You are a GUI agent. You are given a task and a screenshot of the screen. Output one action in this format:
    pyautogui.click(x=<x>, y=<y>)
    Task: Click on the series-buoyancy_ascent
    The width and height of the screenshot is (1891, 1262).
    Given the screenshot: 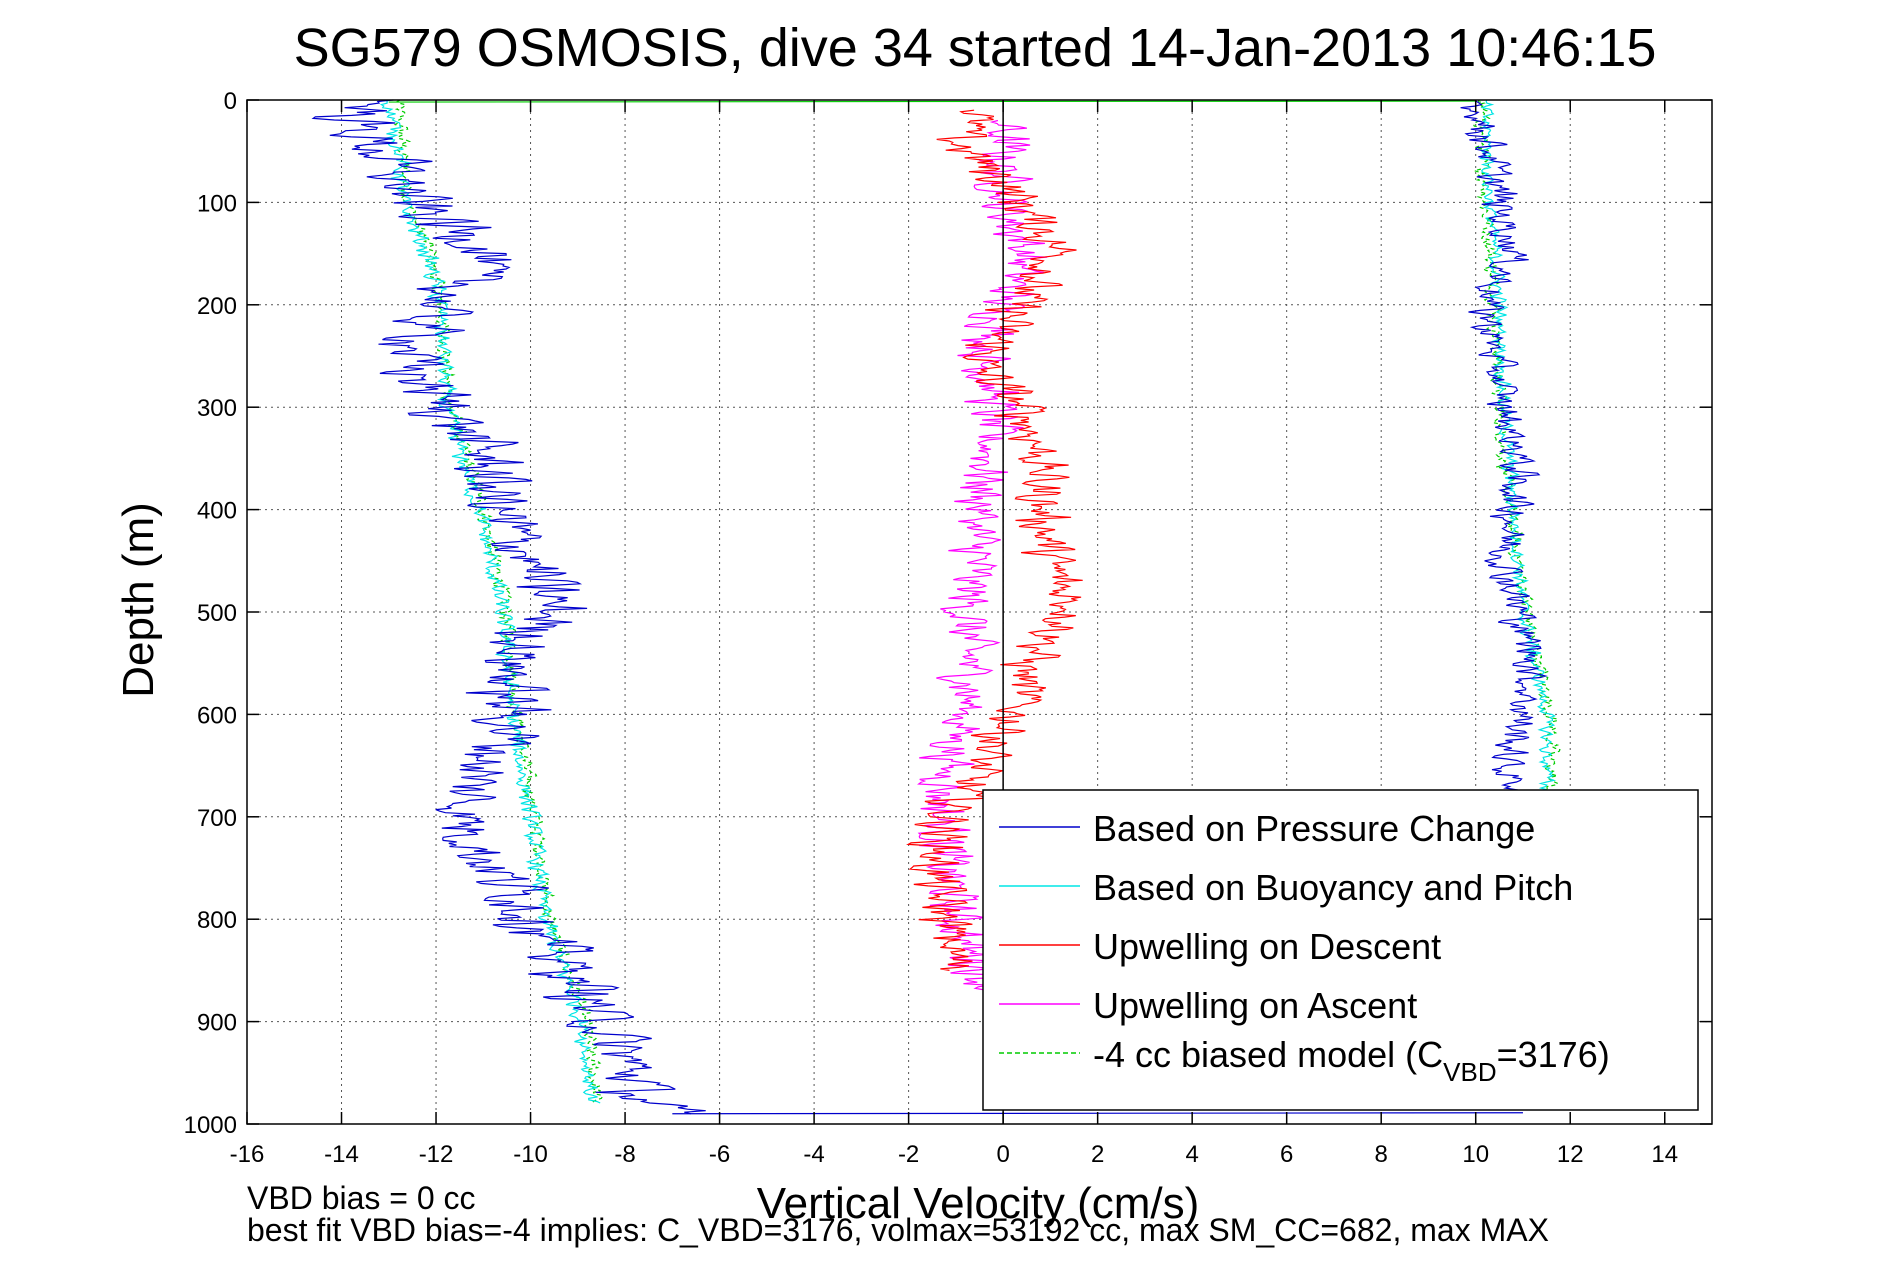 What is the action you would take?
    pyautogui.click(x=1518, y=448)
    